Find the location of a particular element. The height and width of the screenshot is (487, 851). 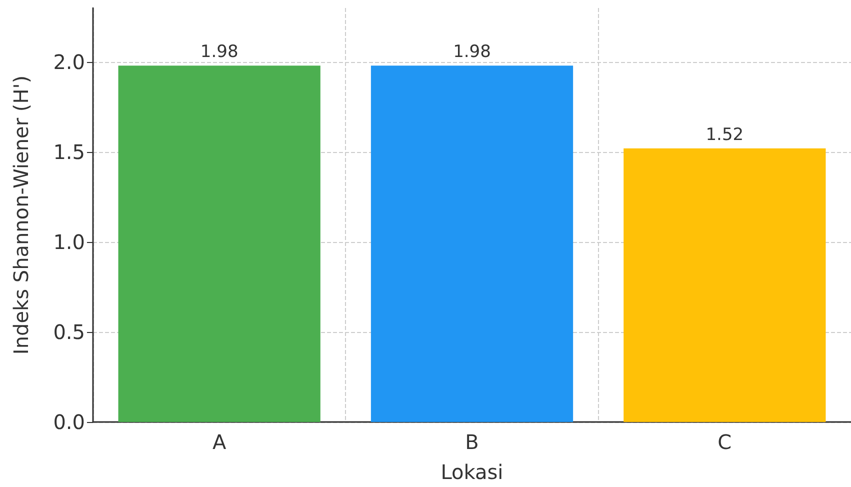

x-tick-label: B is located at coordinates (472, 442).